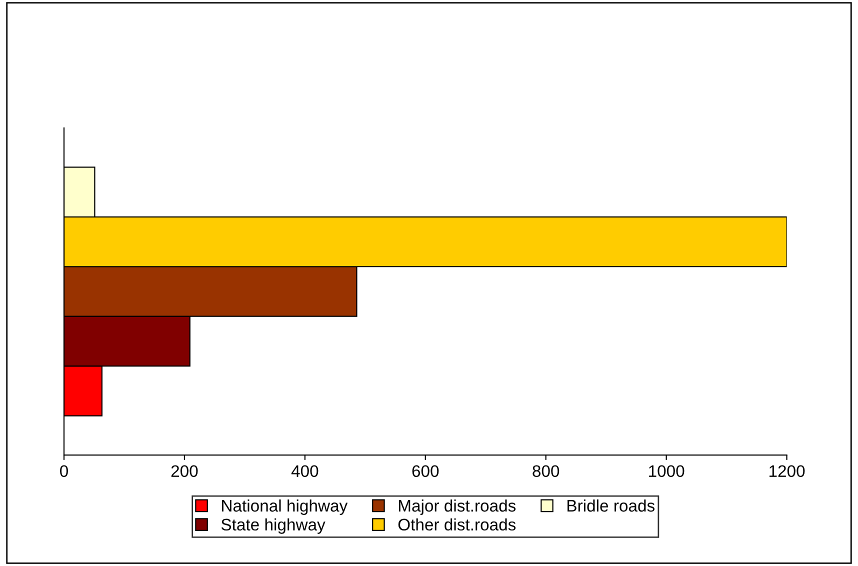 The width and height of the screenshot is (858, 566). Describe the element at coordinates (546, 471) in the screenshot. I see `x-tick-label: 800` at that location.